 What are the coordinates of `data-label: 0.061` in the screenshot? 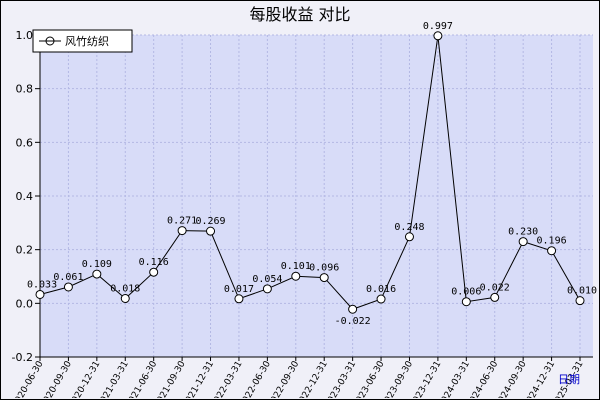 It's located at (68, 277).